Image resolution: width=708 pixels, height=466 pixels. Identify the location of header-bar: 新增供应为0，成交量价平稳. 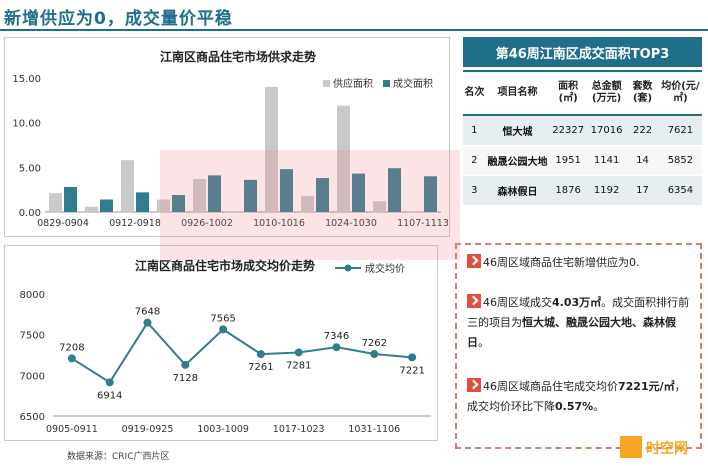
(354, 15).